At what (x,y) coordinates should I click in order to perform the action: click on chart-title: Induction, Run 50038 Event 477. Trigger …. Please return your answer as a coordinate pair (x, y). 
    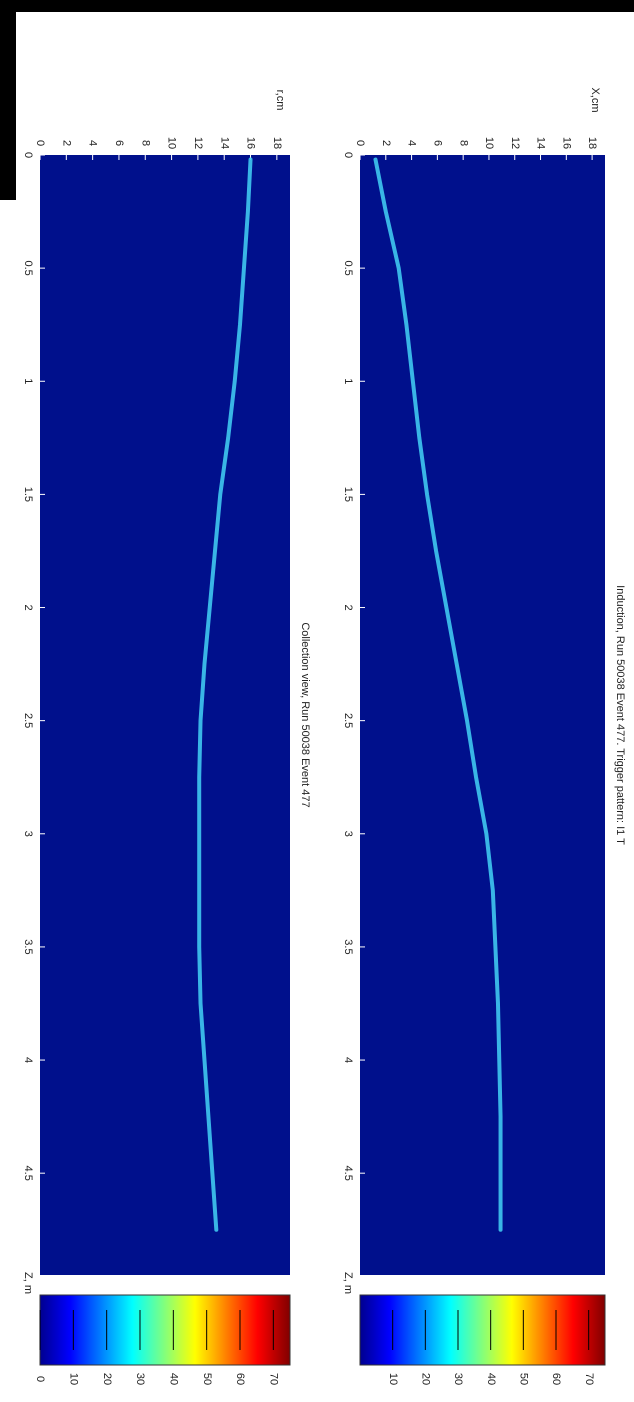
    Looking at the image, I should click on (620, 715).